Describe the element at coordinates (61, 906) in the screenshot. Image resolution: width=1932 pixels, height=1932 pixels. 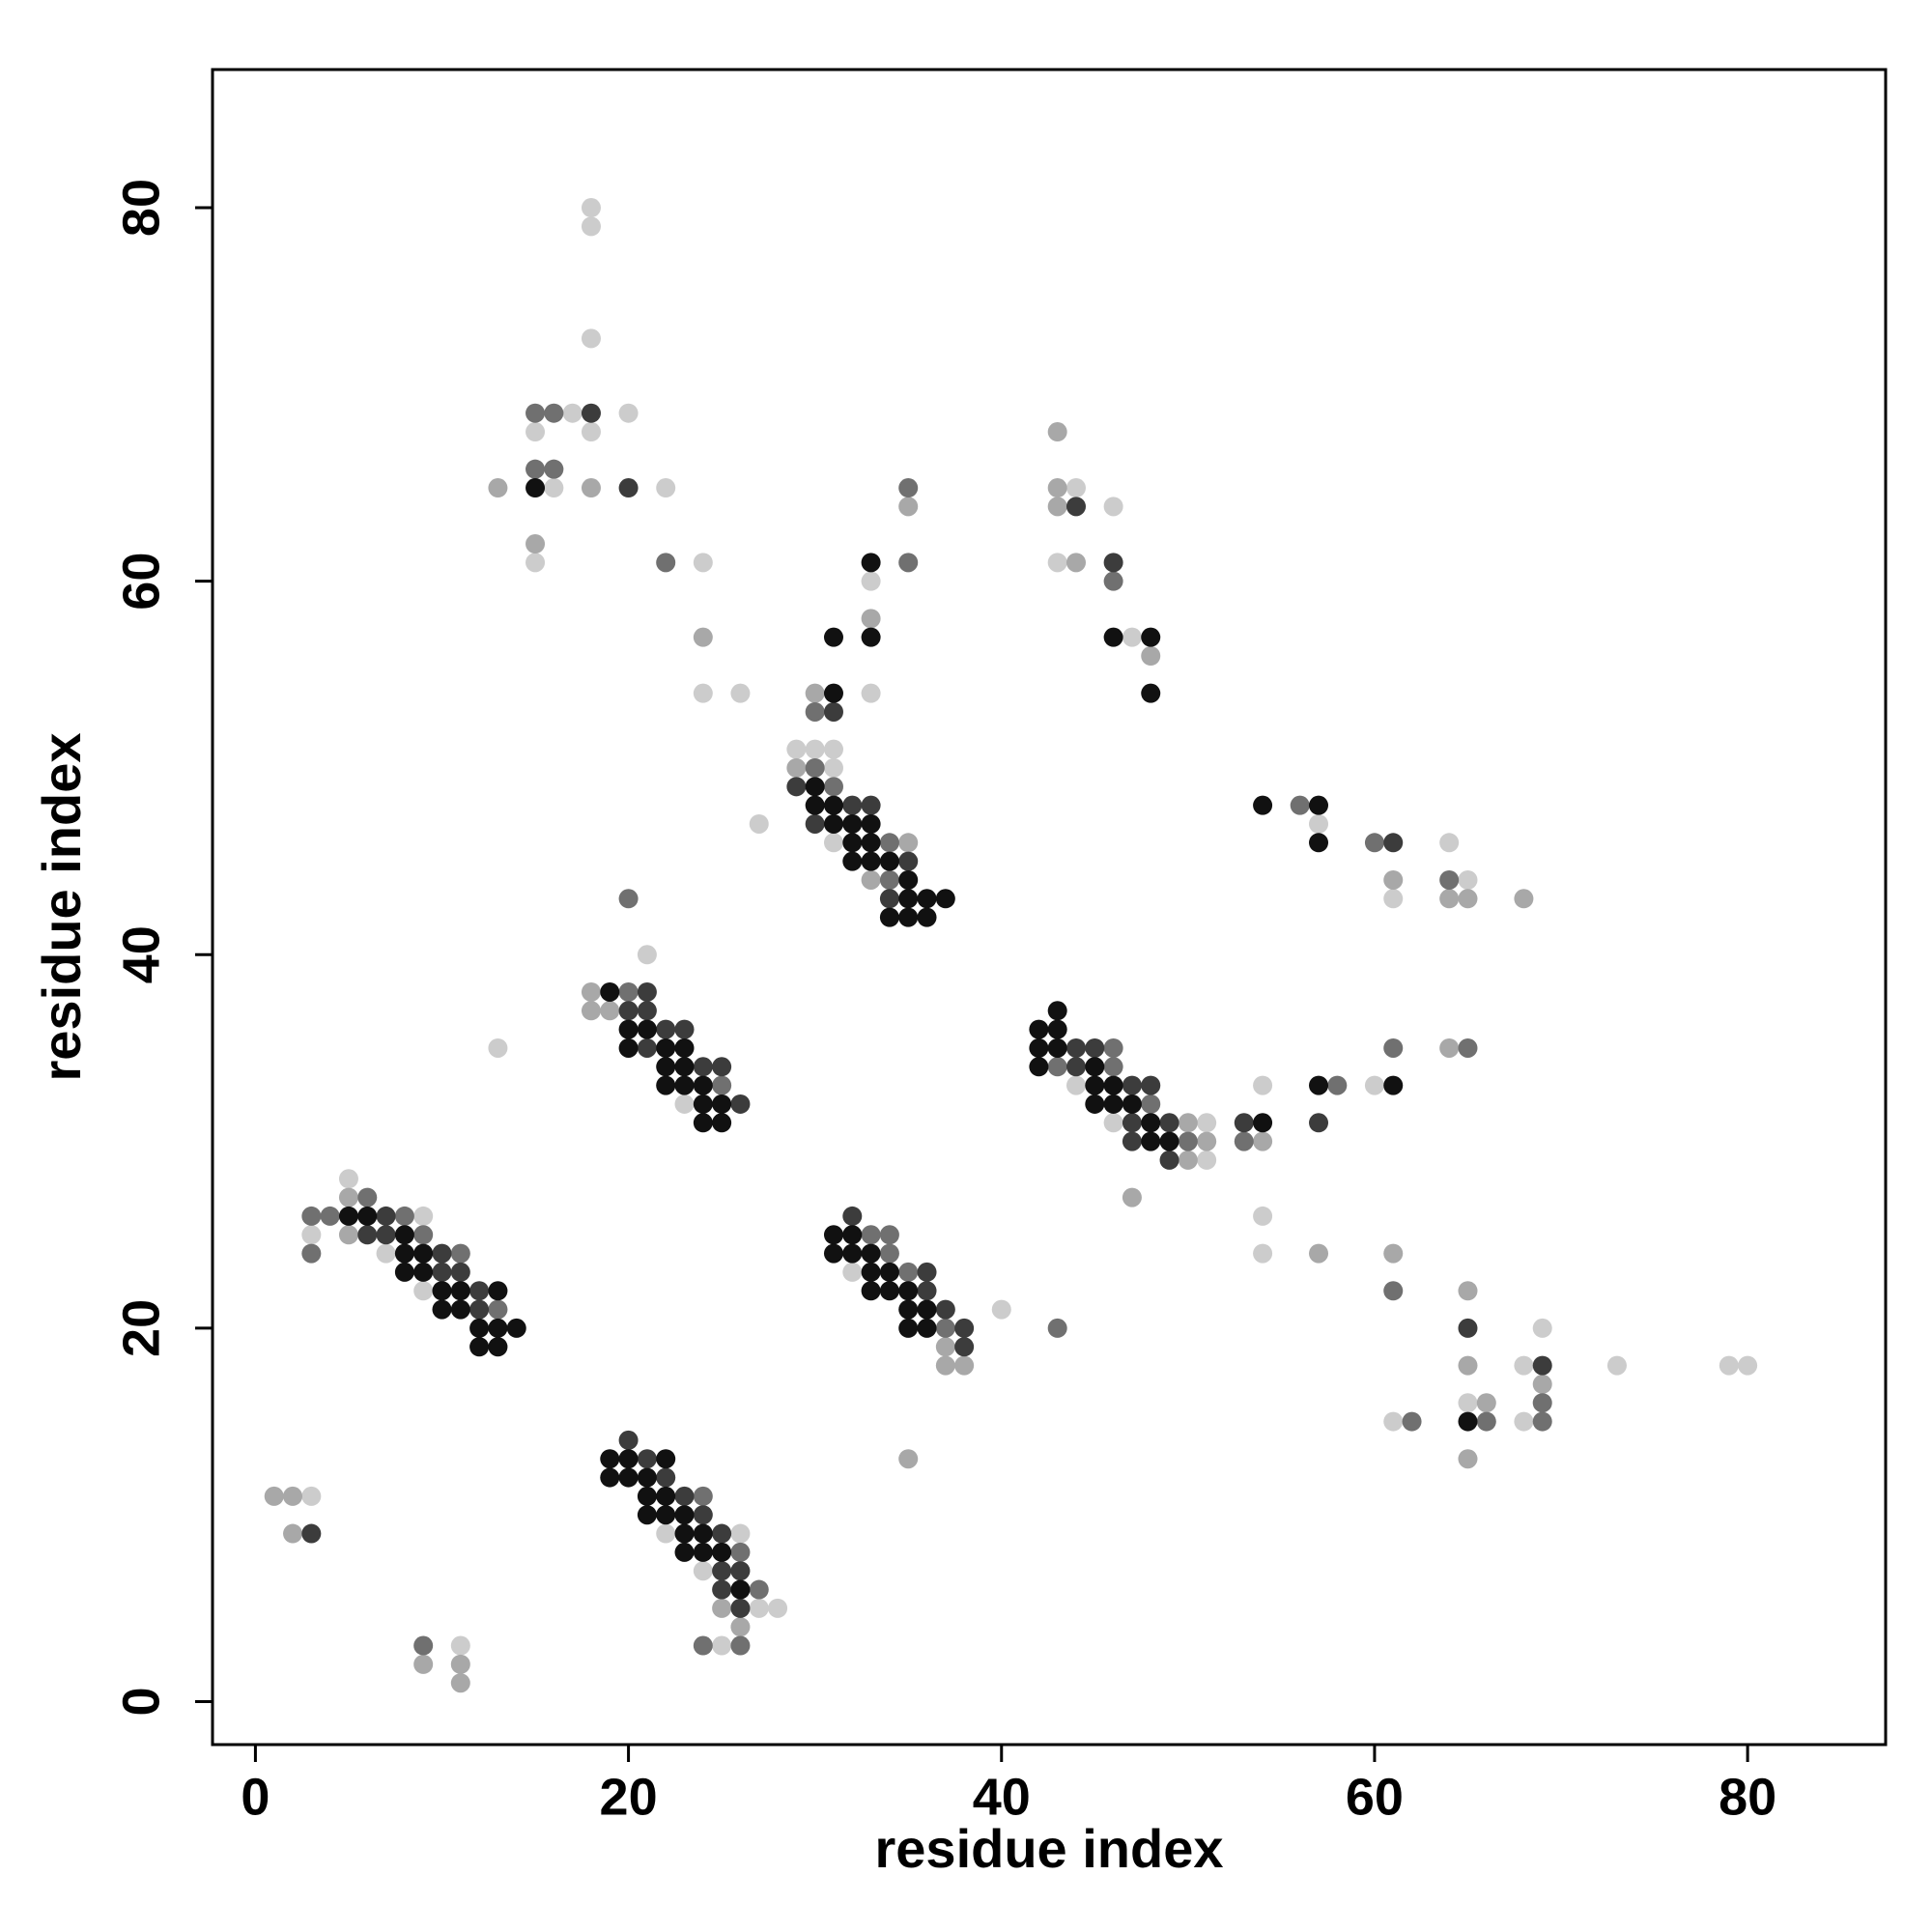
I see `y-axis-label: residue index` at that location.